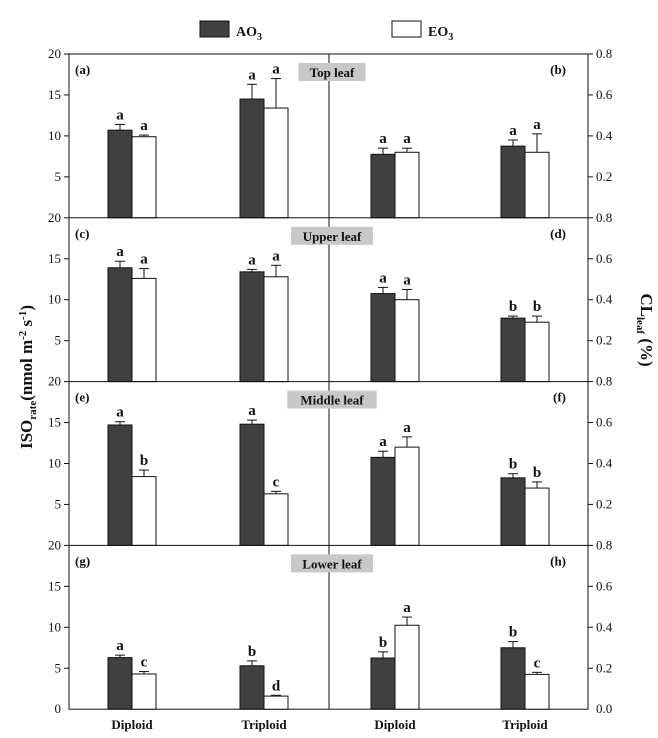  What do you see at coordinates (58, 708) in the screenshot?
I see `left-tick-label: 0` at bounding box center [58, 708].